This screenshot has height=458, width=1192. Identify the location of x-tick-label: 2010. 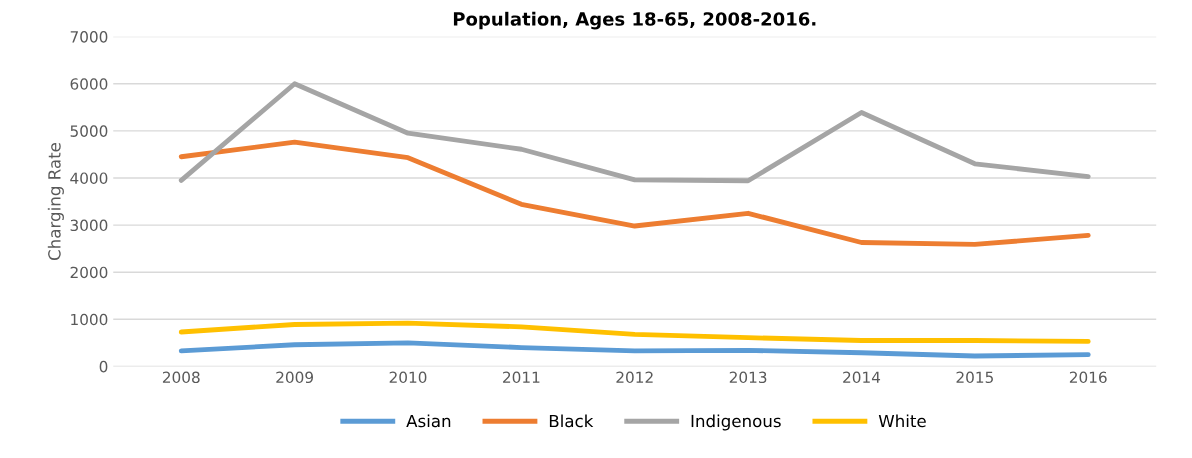
(408, 377).